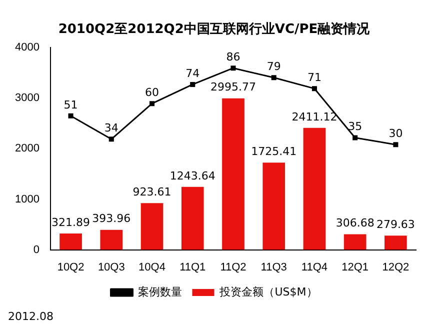 This screenshot has height=336, width=436. Describe the element at coordinates (160, 291) in the screenshot. I see `legend-label: 案例数量` at that location.